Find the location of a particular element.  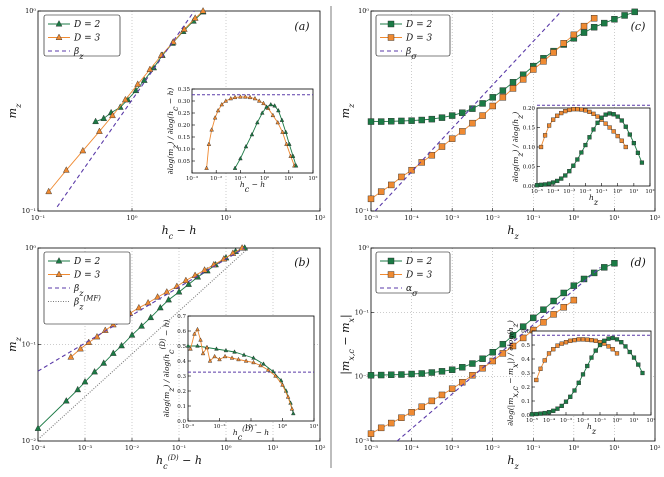

main-xtick-label: 10² is located at coordinates (655, 448).